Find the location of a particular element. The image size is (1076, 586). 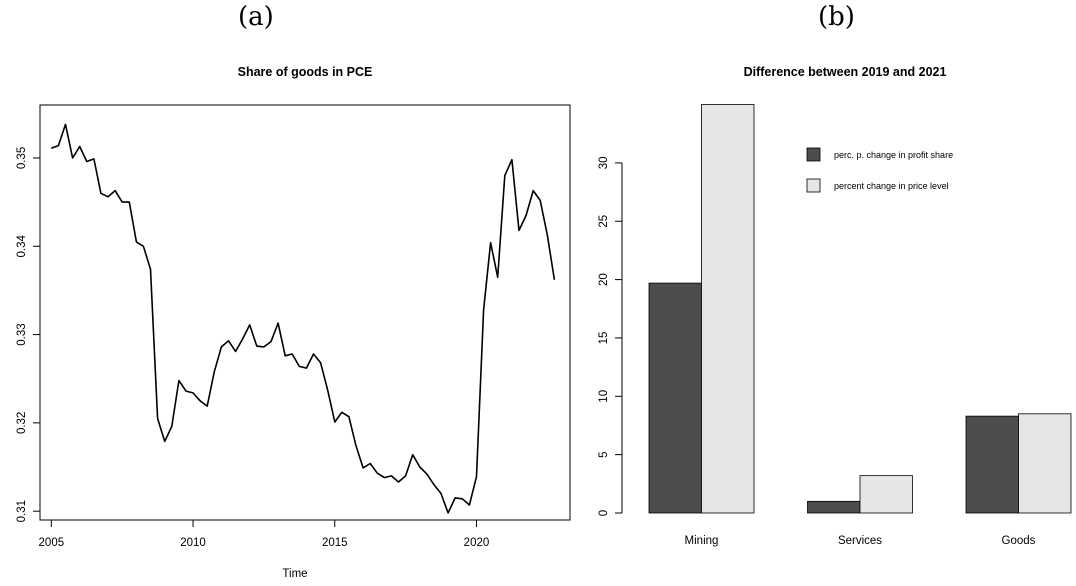

line-chart-y-axis: 0.31 0.32 0.33 0.34 0.35 is located at coordinates (28, 334).